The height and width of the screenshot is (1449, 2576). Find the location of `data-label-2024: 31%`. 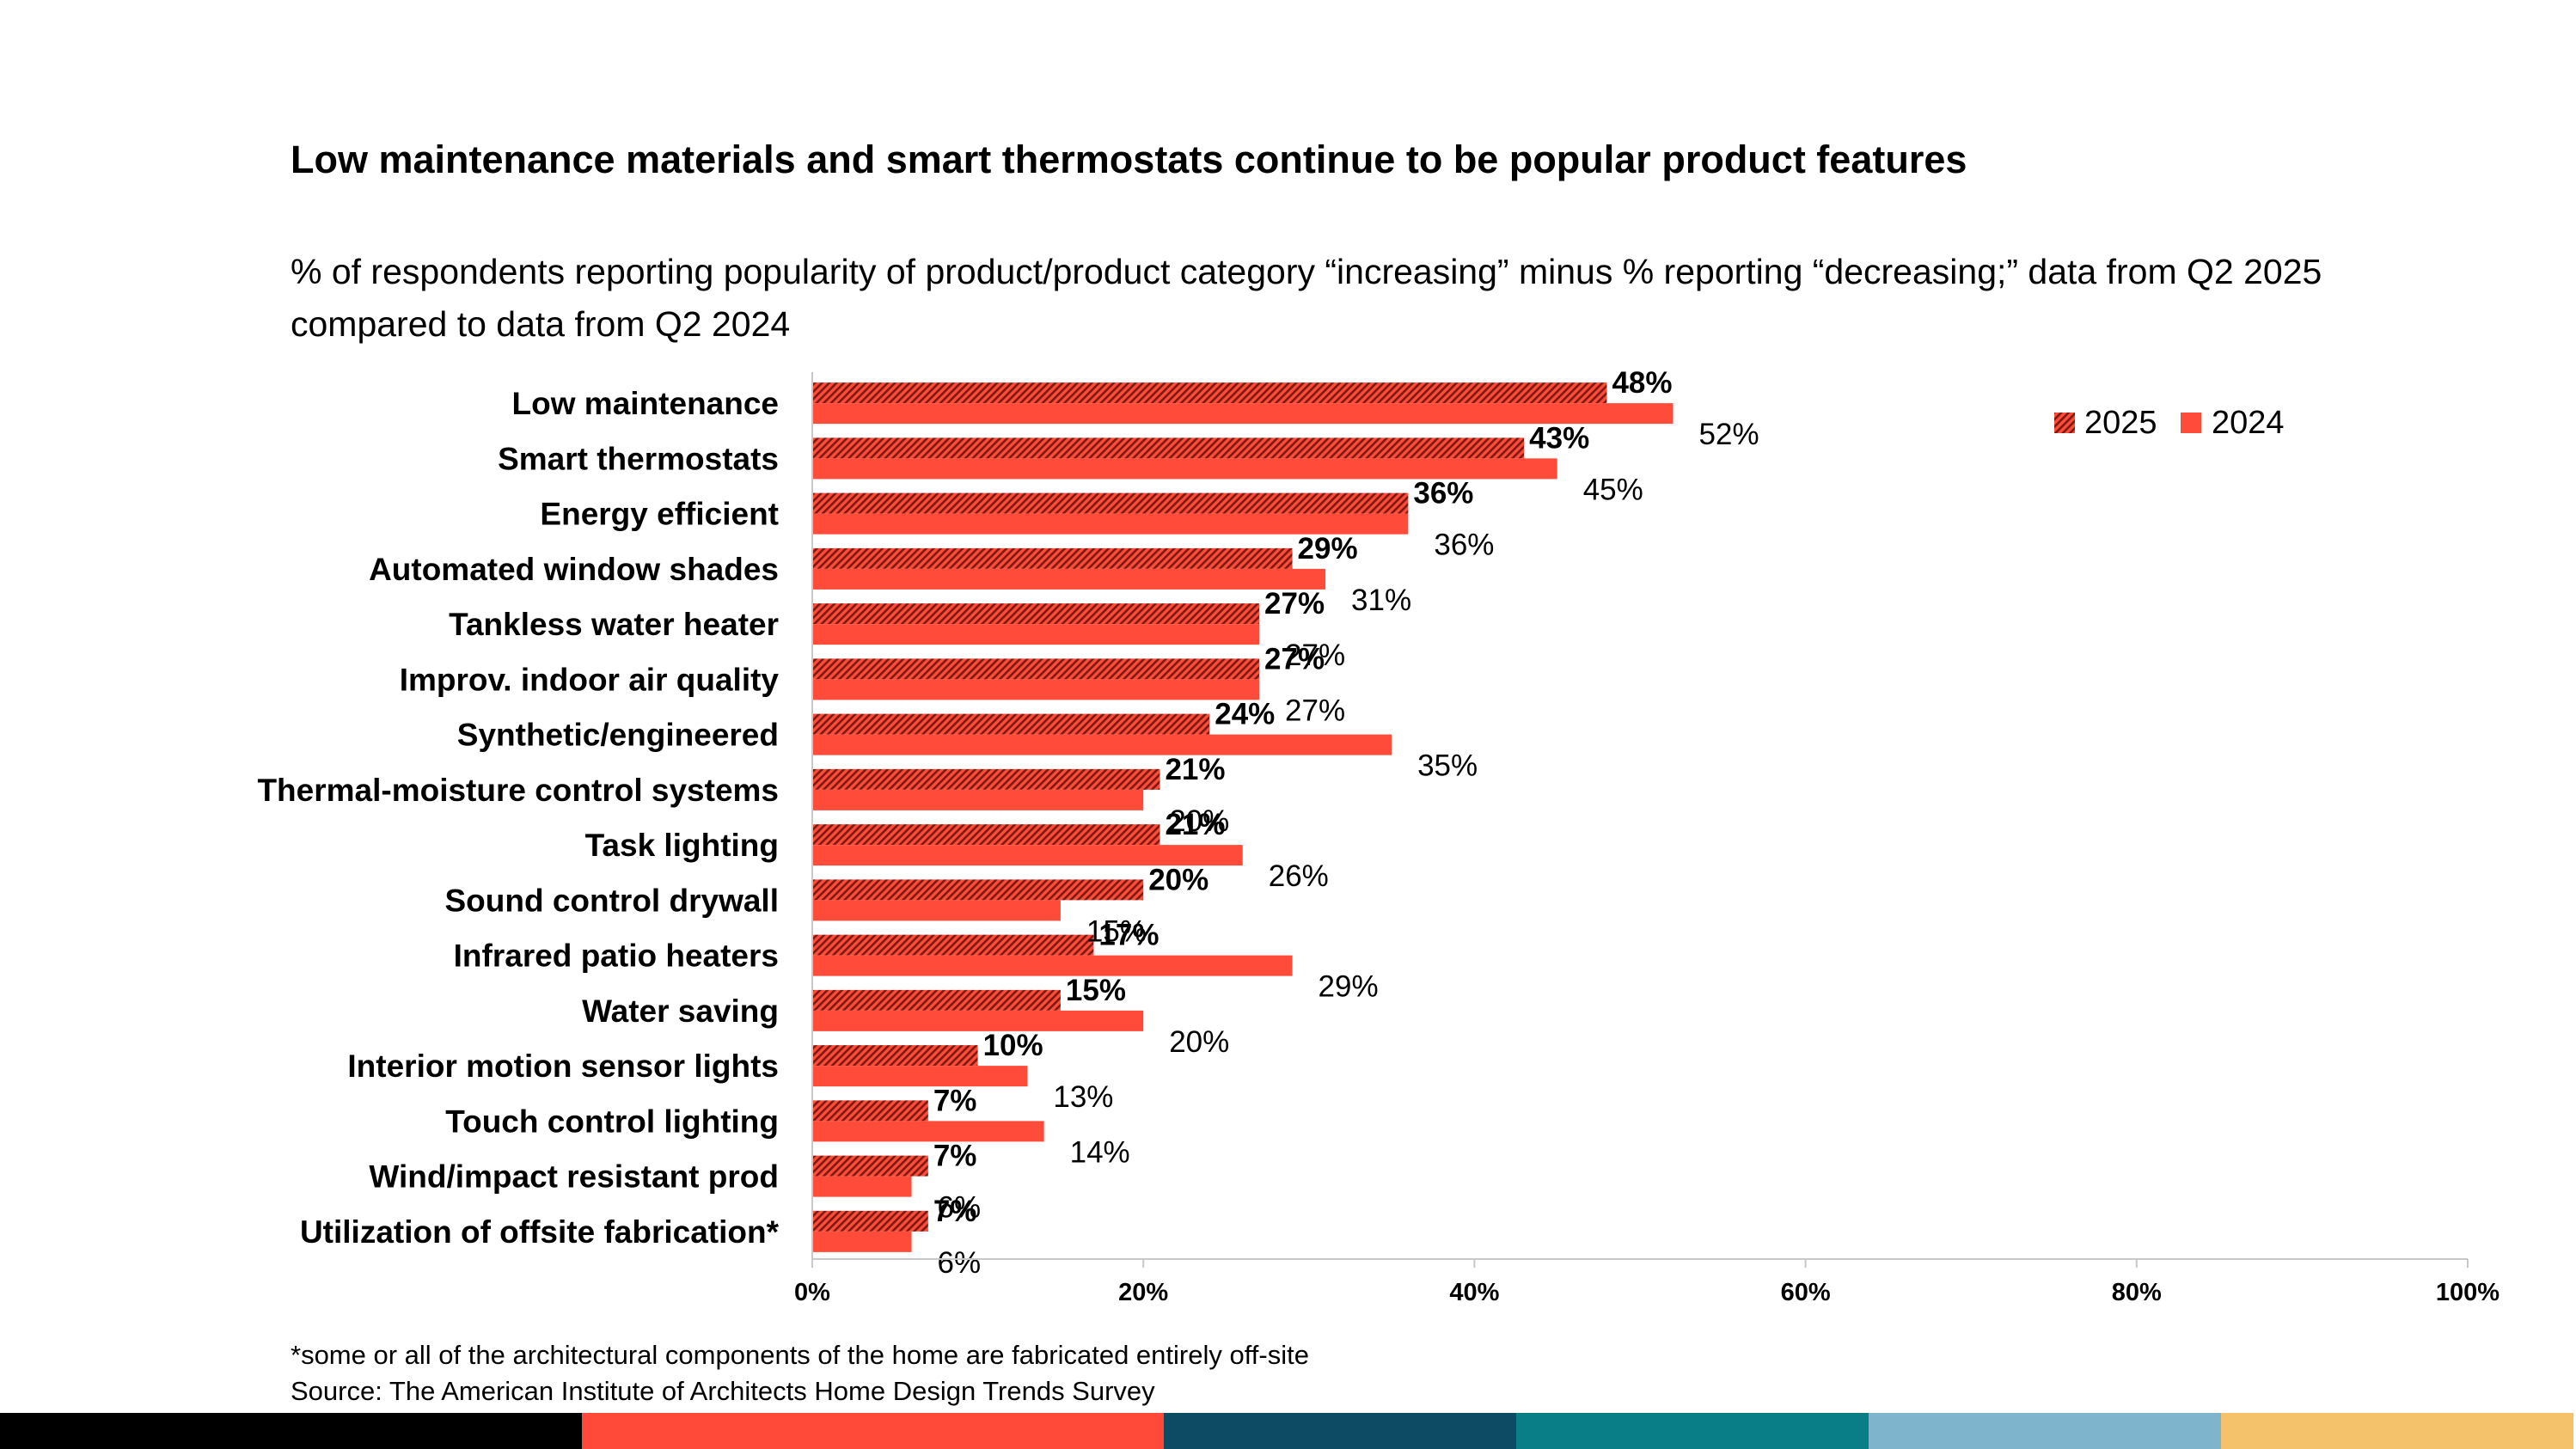

data-label-2024: 31% is located at coordinates (1381, 600).